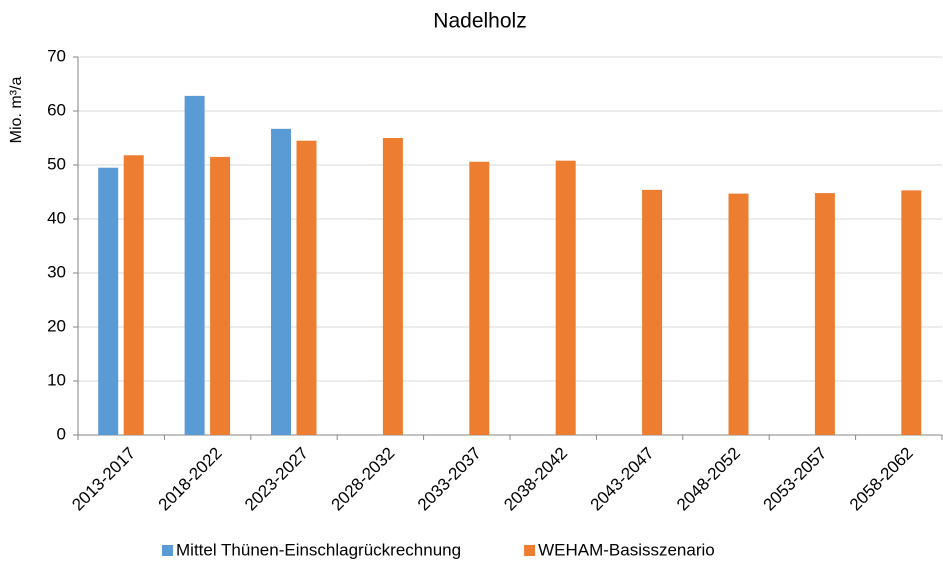  What do you see at coordinates (626, 549) in the screenshot?
I see `legend-label: WEHAM-Basisszenario` at bounding box center [626, 549].